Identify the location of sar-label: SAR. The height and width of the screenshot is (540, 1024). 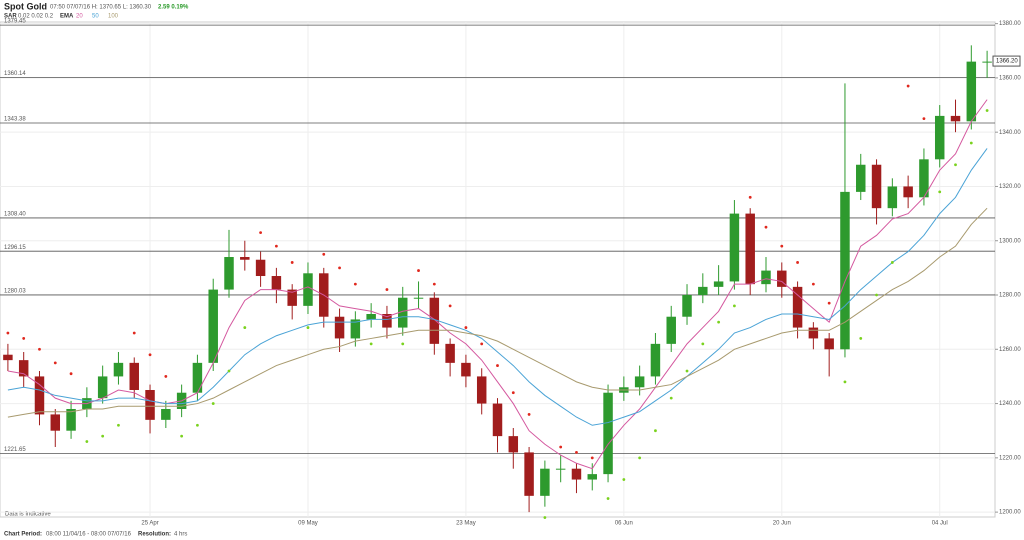
(10, 17).